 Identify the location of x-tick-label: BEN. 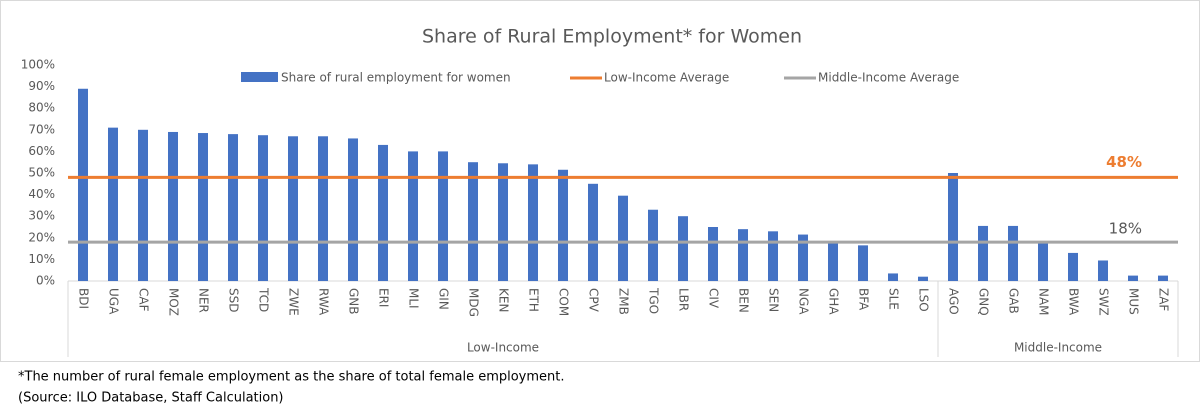
(744, 300).